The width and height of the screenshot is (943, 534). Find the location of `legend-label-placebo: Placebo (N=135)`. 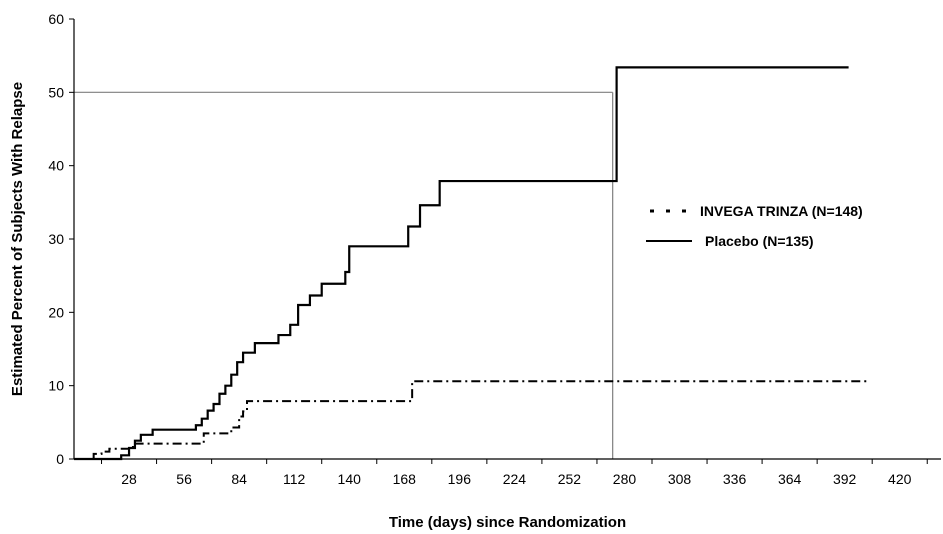

legend-label-placebo: Placebo (N=135) is located at coordinates (759, 241).